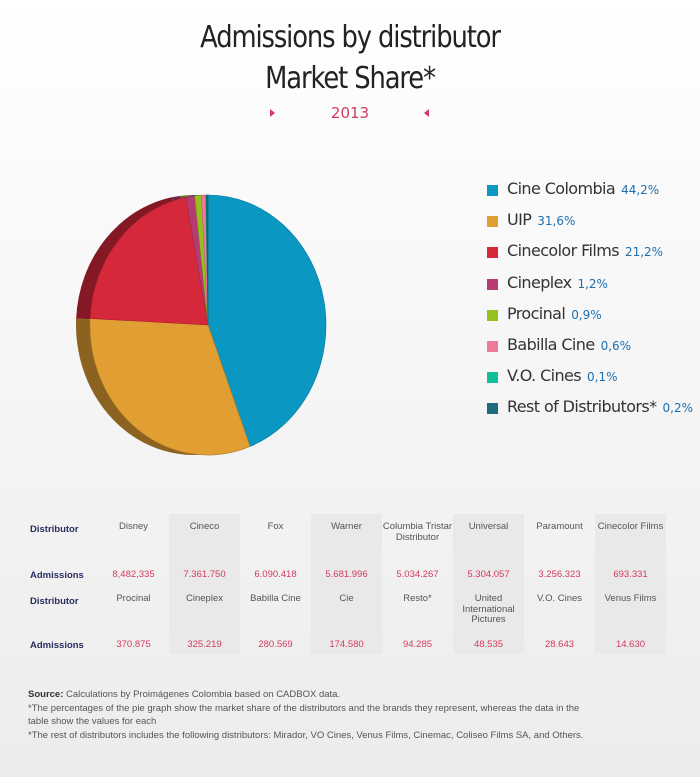  I want to click on distributor-name: United International Pictures, so click(488, 609).